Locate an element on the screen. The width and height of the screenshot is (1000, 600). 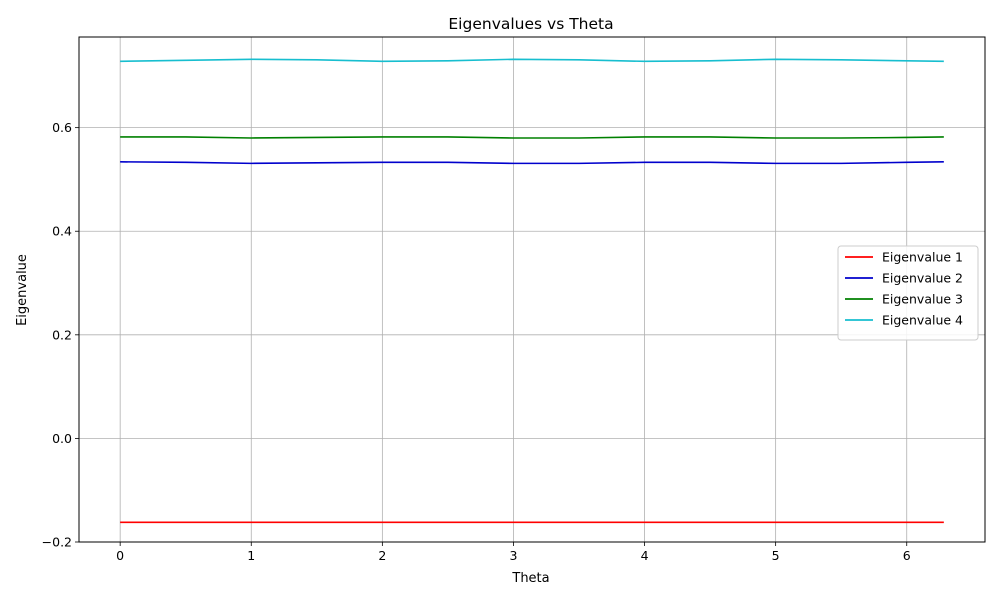
chart-title: Eigenvalues vs Theta is located at coordinates (530, 24).